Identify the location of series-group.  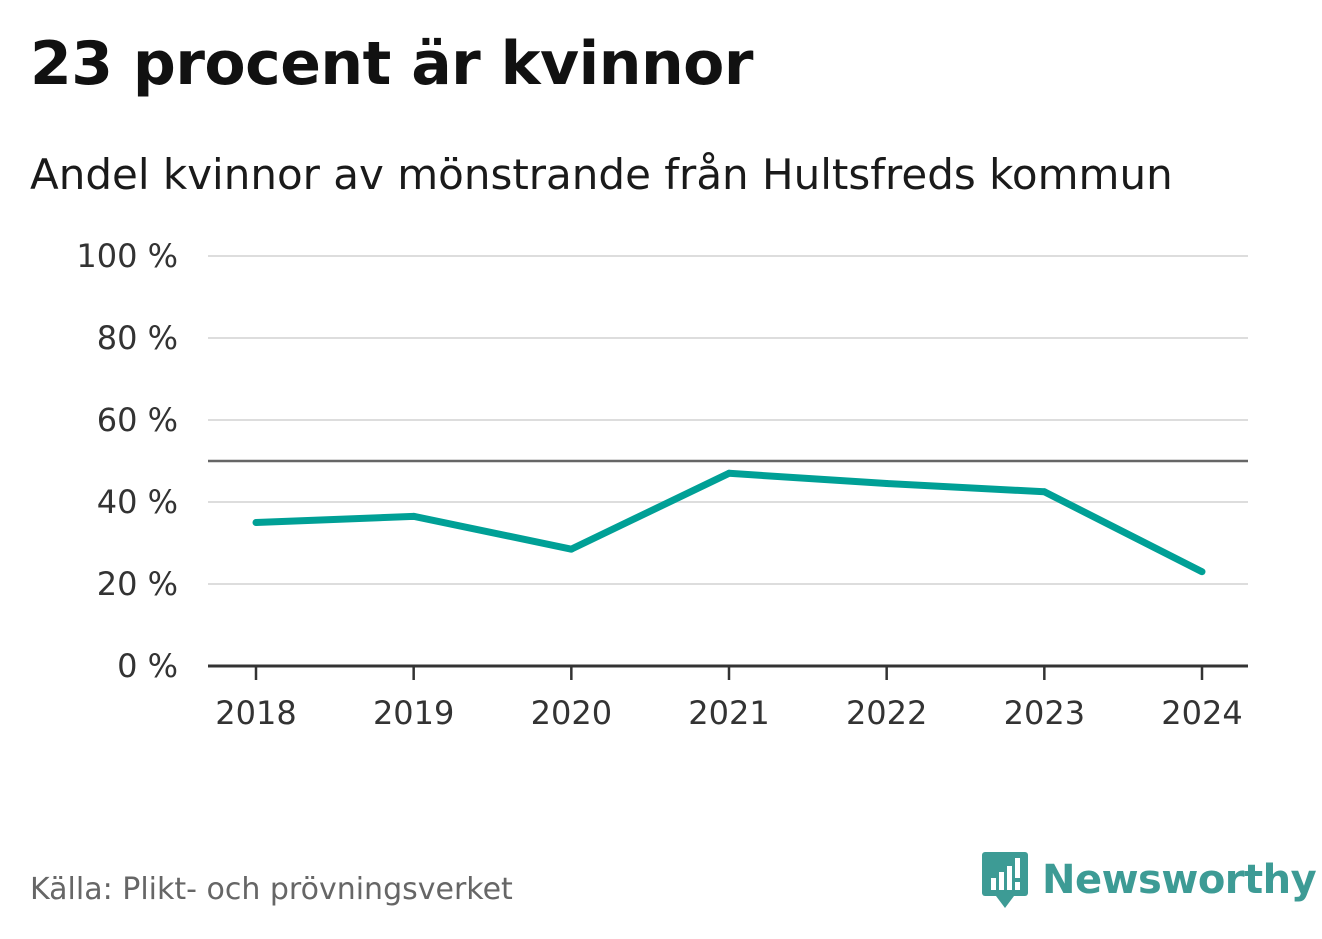
(729, 522).